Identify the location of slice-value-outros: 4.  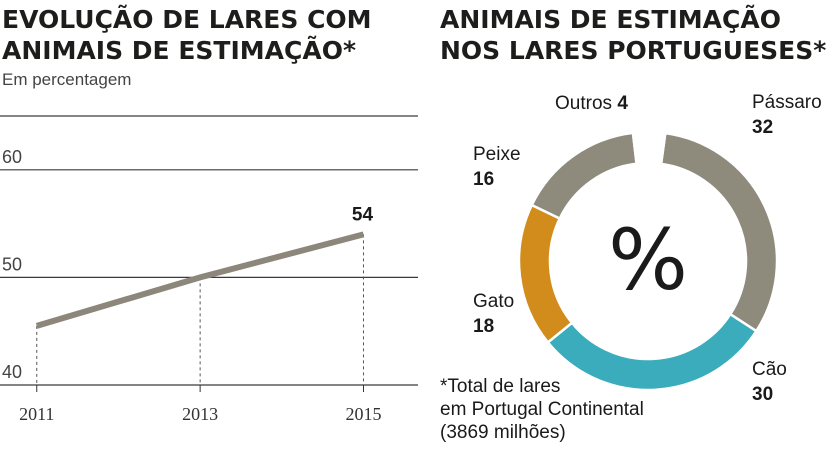
(622, 103).